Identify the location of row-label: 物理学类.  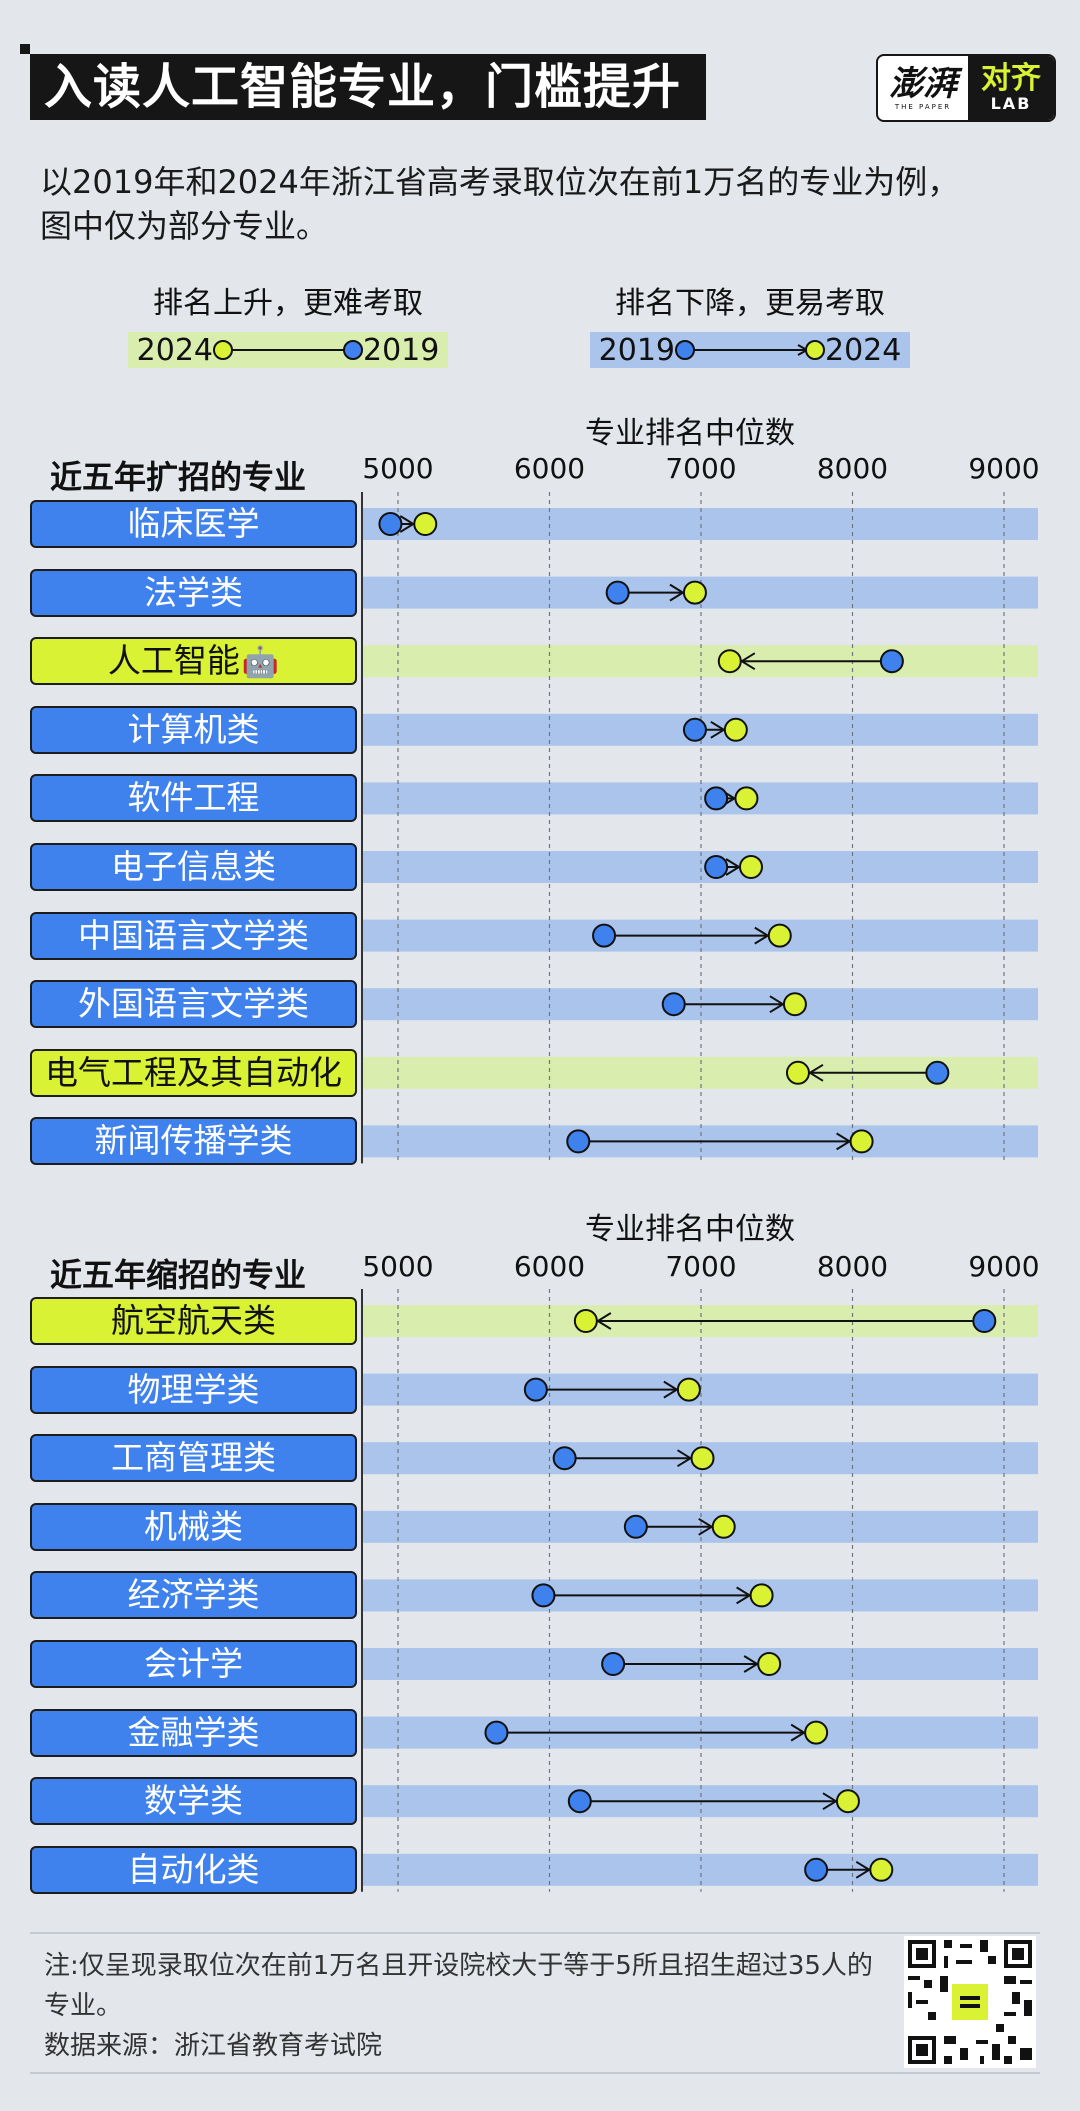
(193, 1389).